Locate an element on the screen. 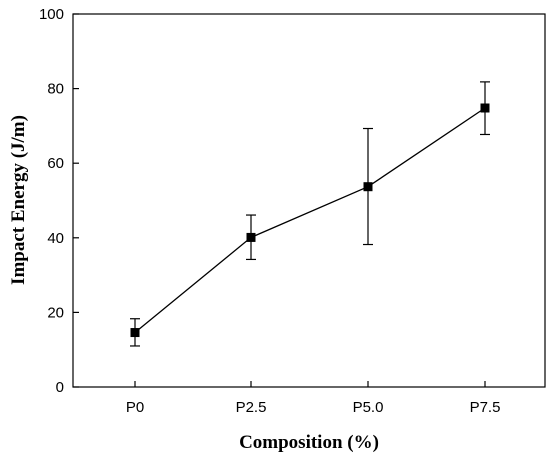 The height and width of the screenshot is (462, 550). x-tick-label: P0 is located at coordinates (135, 407).